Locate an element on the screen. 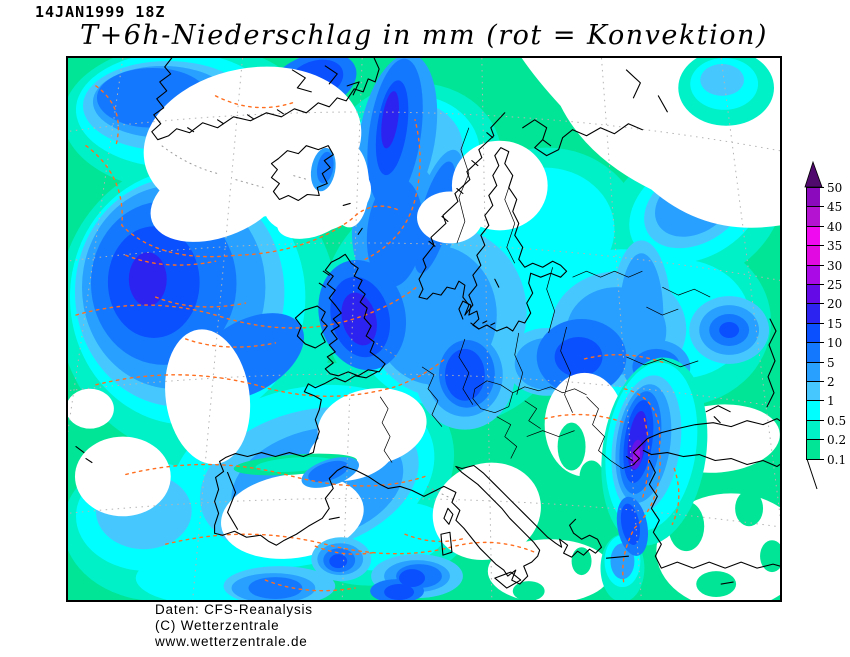  legend-tick-label: 0.5 is located at coordinates (837, 420).